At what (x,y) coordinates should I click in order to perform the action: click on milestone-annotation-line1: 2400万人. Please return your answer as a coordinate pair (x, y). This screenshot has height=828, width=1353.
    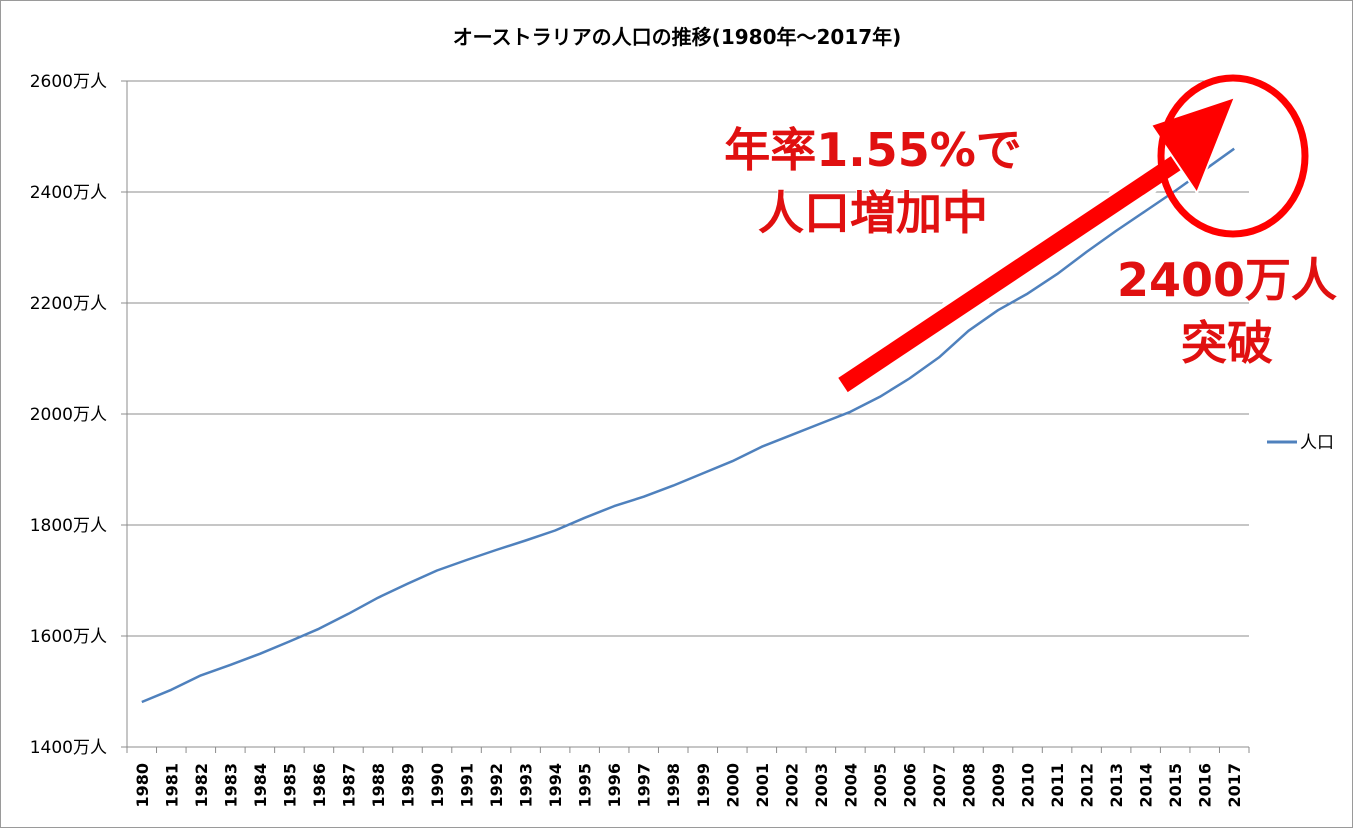
    Looking at the image, I should click on (1227, 280).